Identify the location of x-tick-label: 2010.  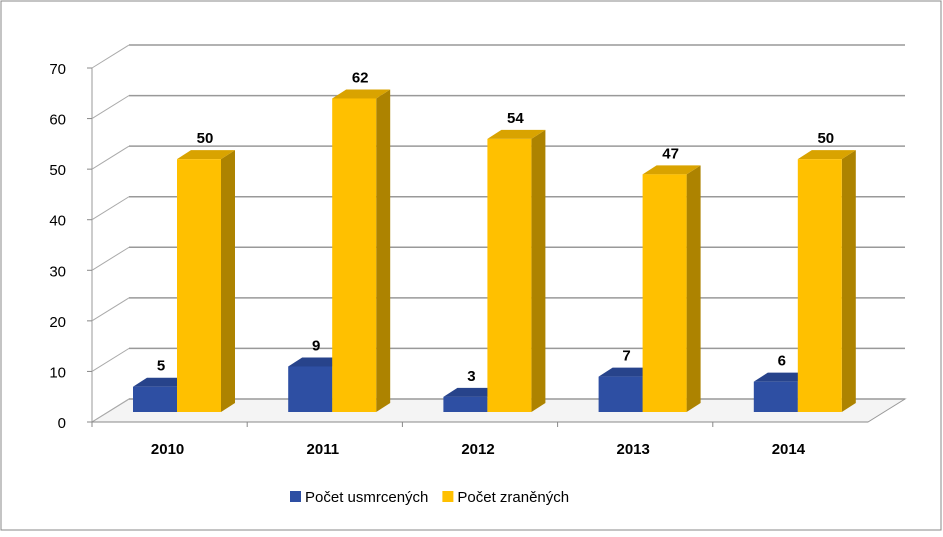
(167, 449).